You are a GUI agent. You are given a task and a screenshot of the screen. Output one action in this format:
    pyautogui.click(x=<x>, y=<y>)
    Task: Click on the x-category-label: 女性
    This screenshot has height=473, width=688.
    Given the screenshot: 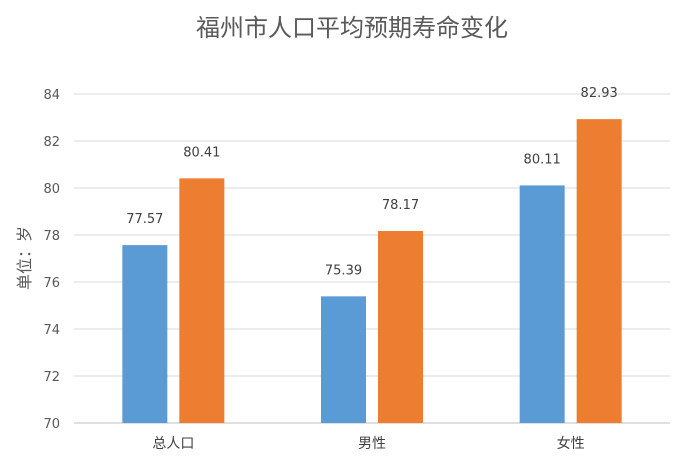 What is the action you would take?
    pyautogui.click(x=571, y=443)
    